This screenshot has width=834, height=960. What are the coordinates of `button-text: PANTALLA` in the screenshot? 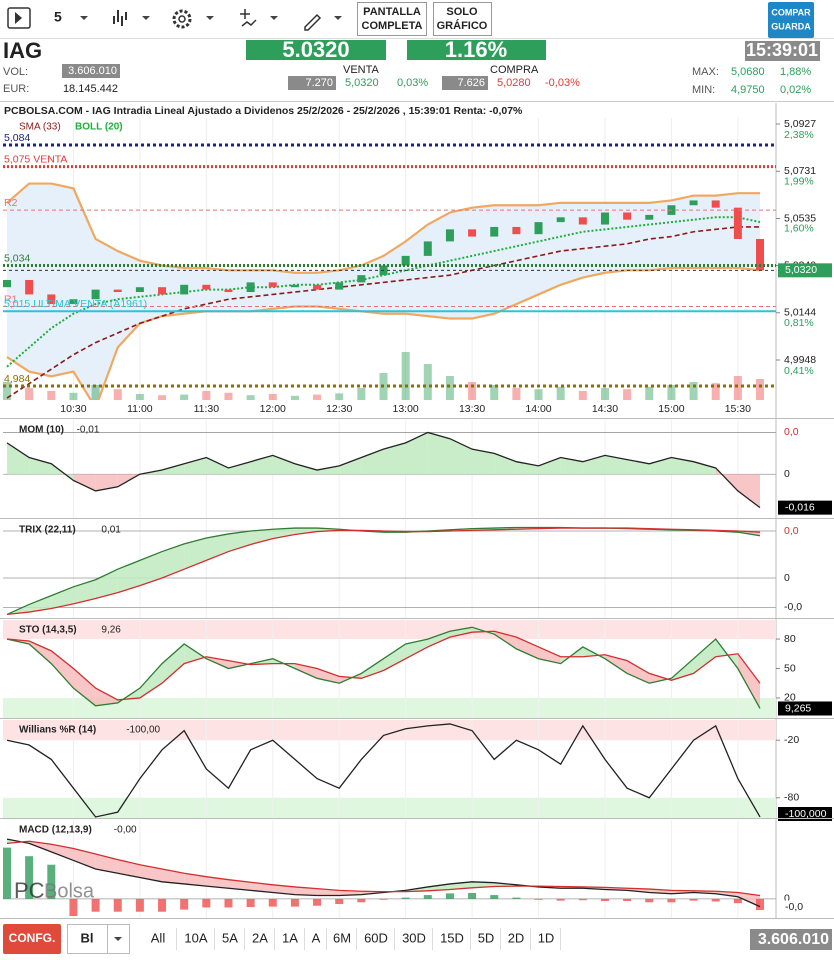 It's located at (392, 12).